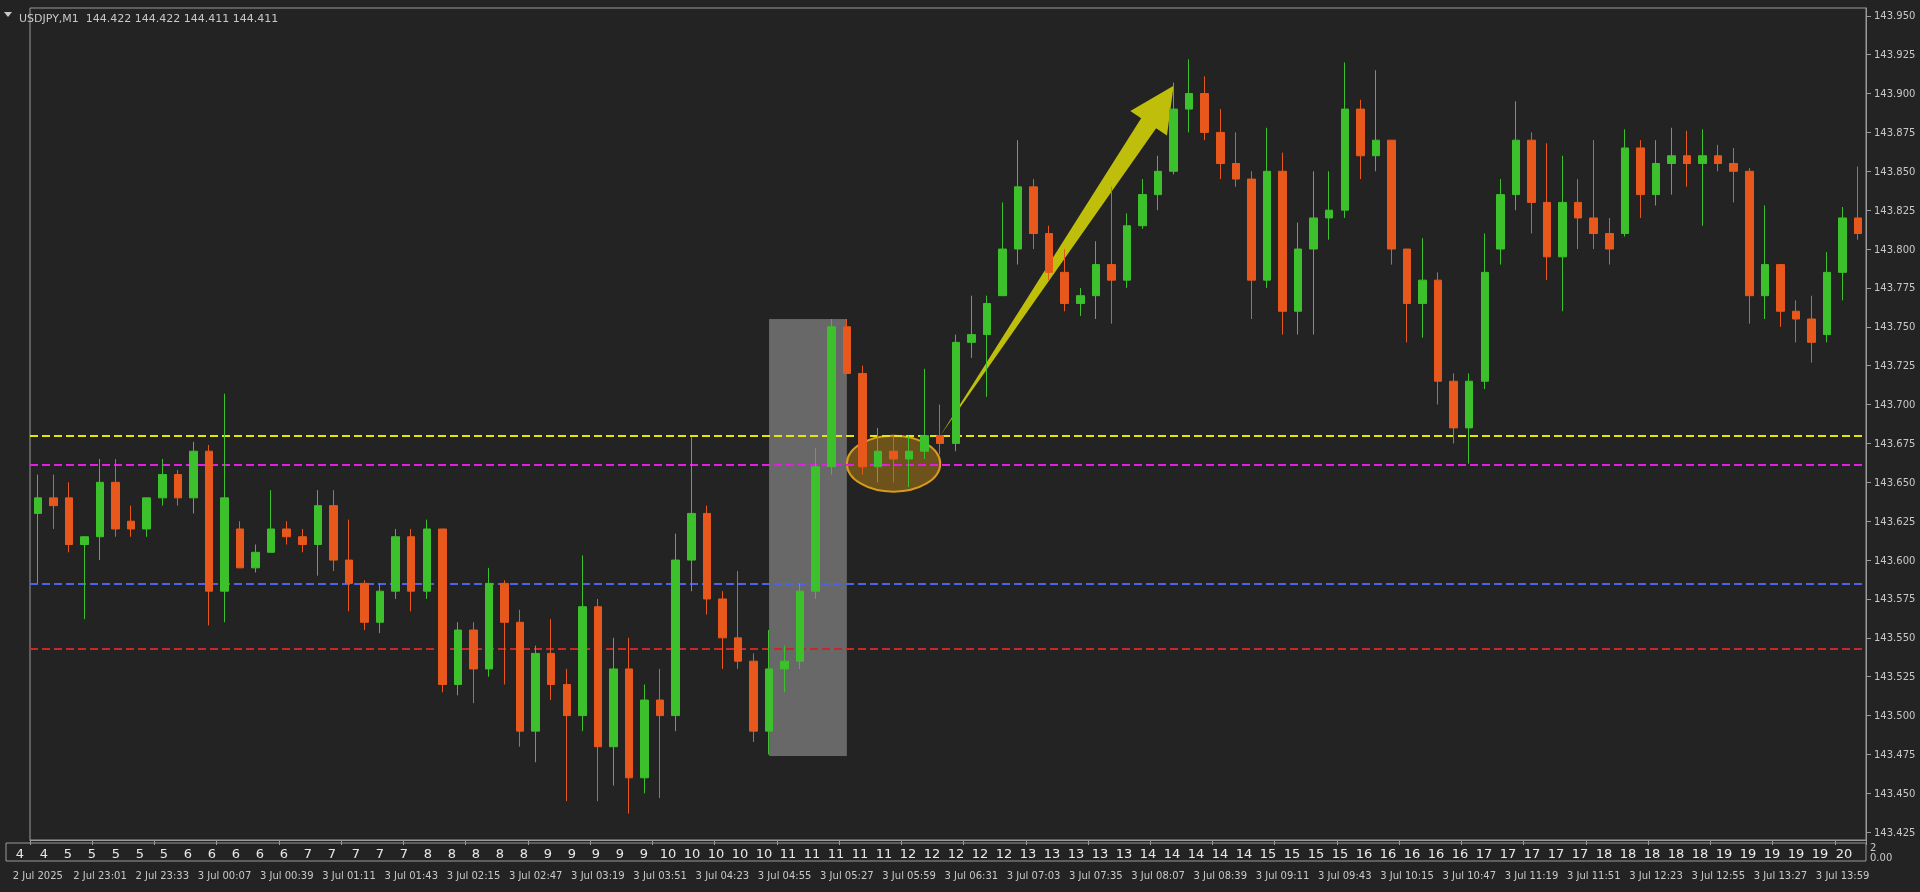 The width and height of the screenshot is (1920, 892). What do you see at coordinates (1096, 875) in the screenshot?
I see `x-tick-label: 3 Jul 07:35` at bounding box center [1096, 875].